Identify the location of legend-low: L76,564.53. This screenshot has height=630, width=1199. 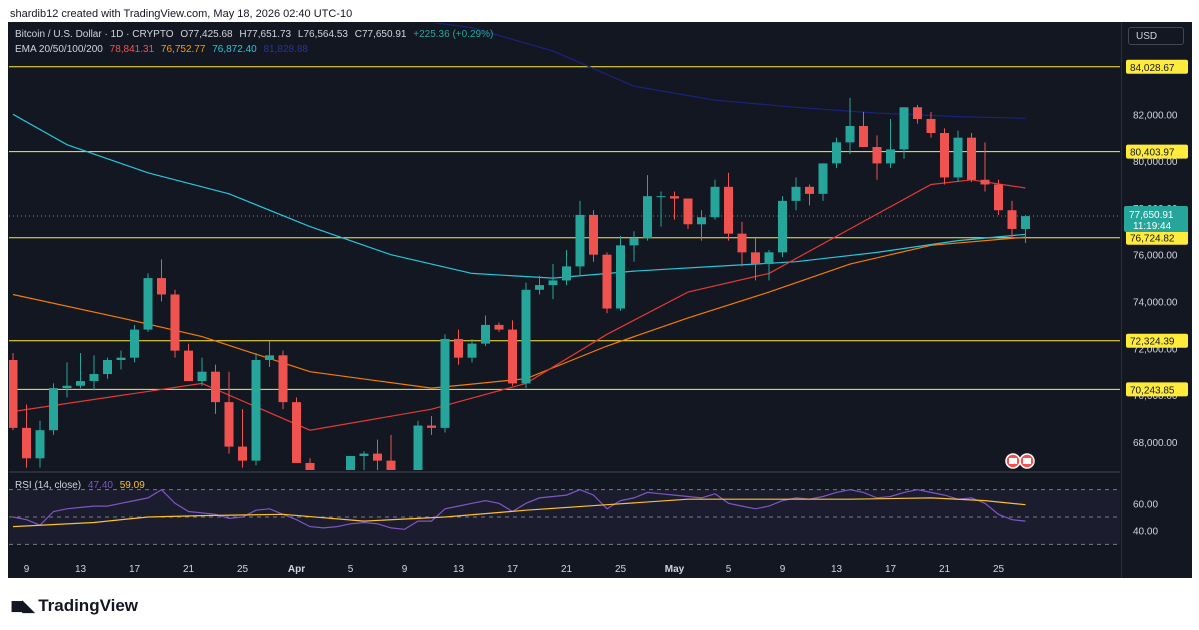
(322, 34).